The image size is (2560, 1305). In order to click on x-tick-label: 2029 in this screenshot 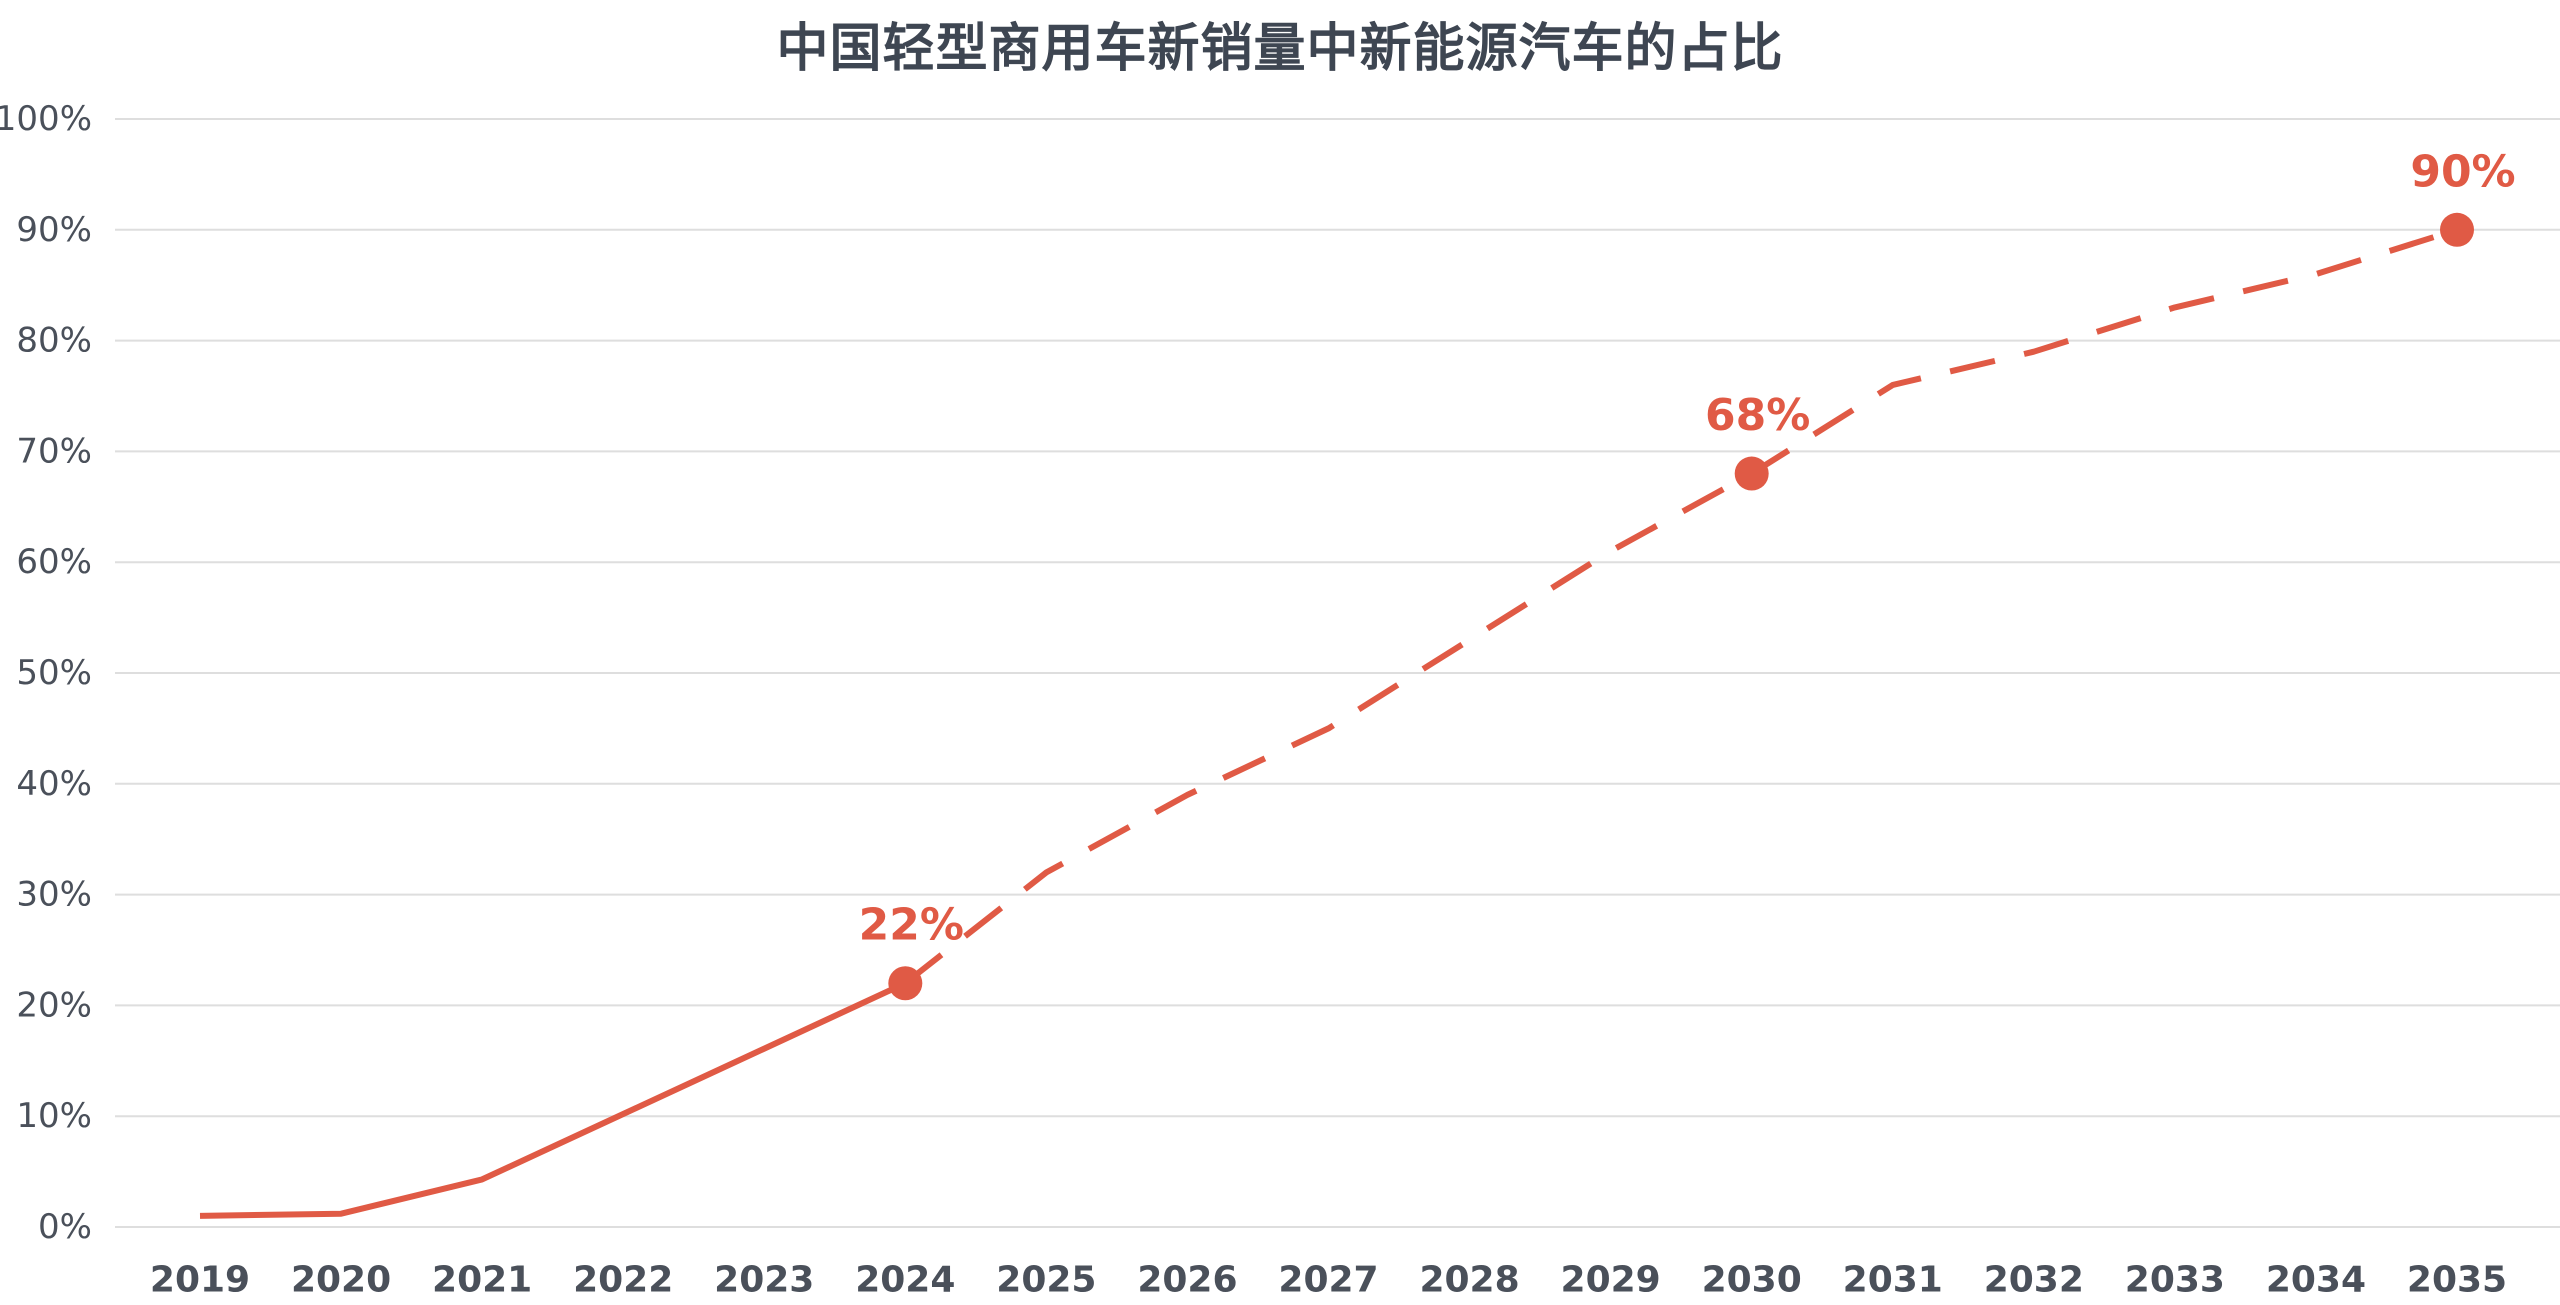, I will do `click(1611, 1280)`.